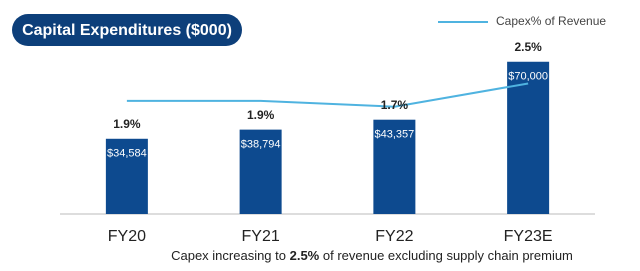  What do you see at coordinates (528, 77) in the screenshot?
I see `bar-value-label: $70,000` at bounding box center [528, 77].